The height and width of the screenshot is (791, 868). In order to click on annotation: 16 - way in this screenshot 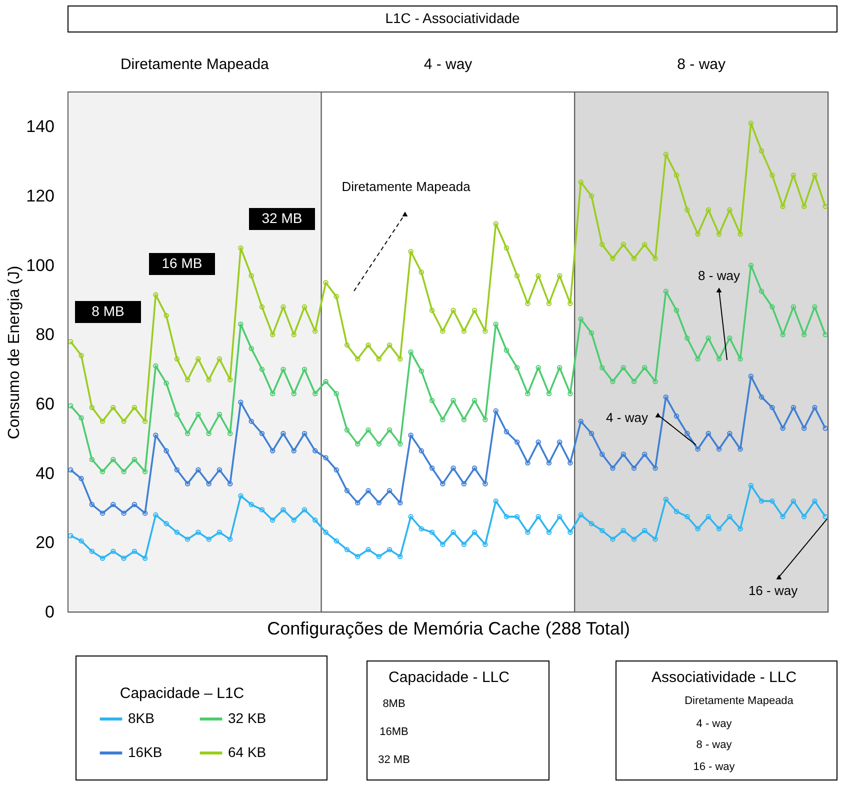, I will do `click(773, 590)`.